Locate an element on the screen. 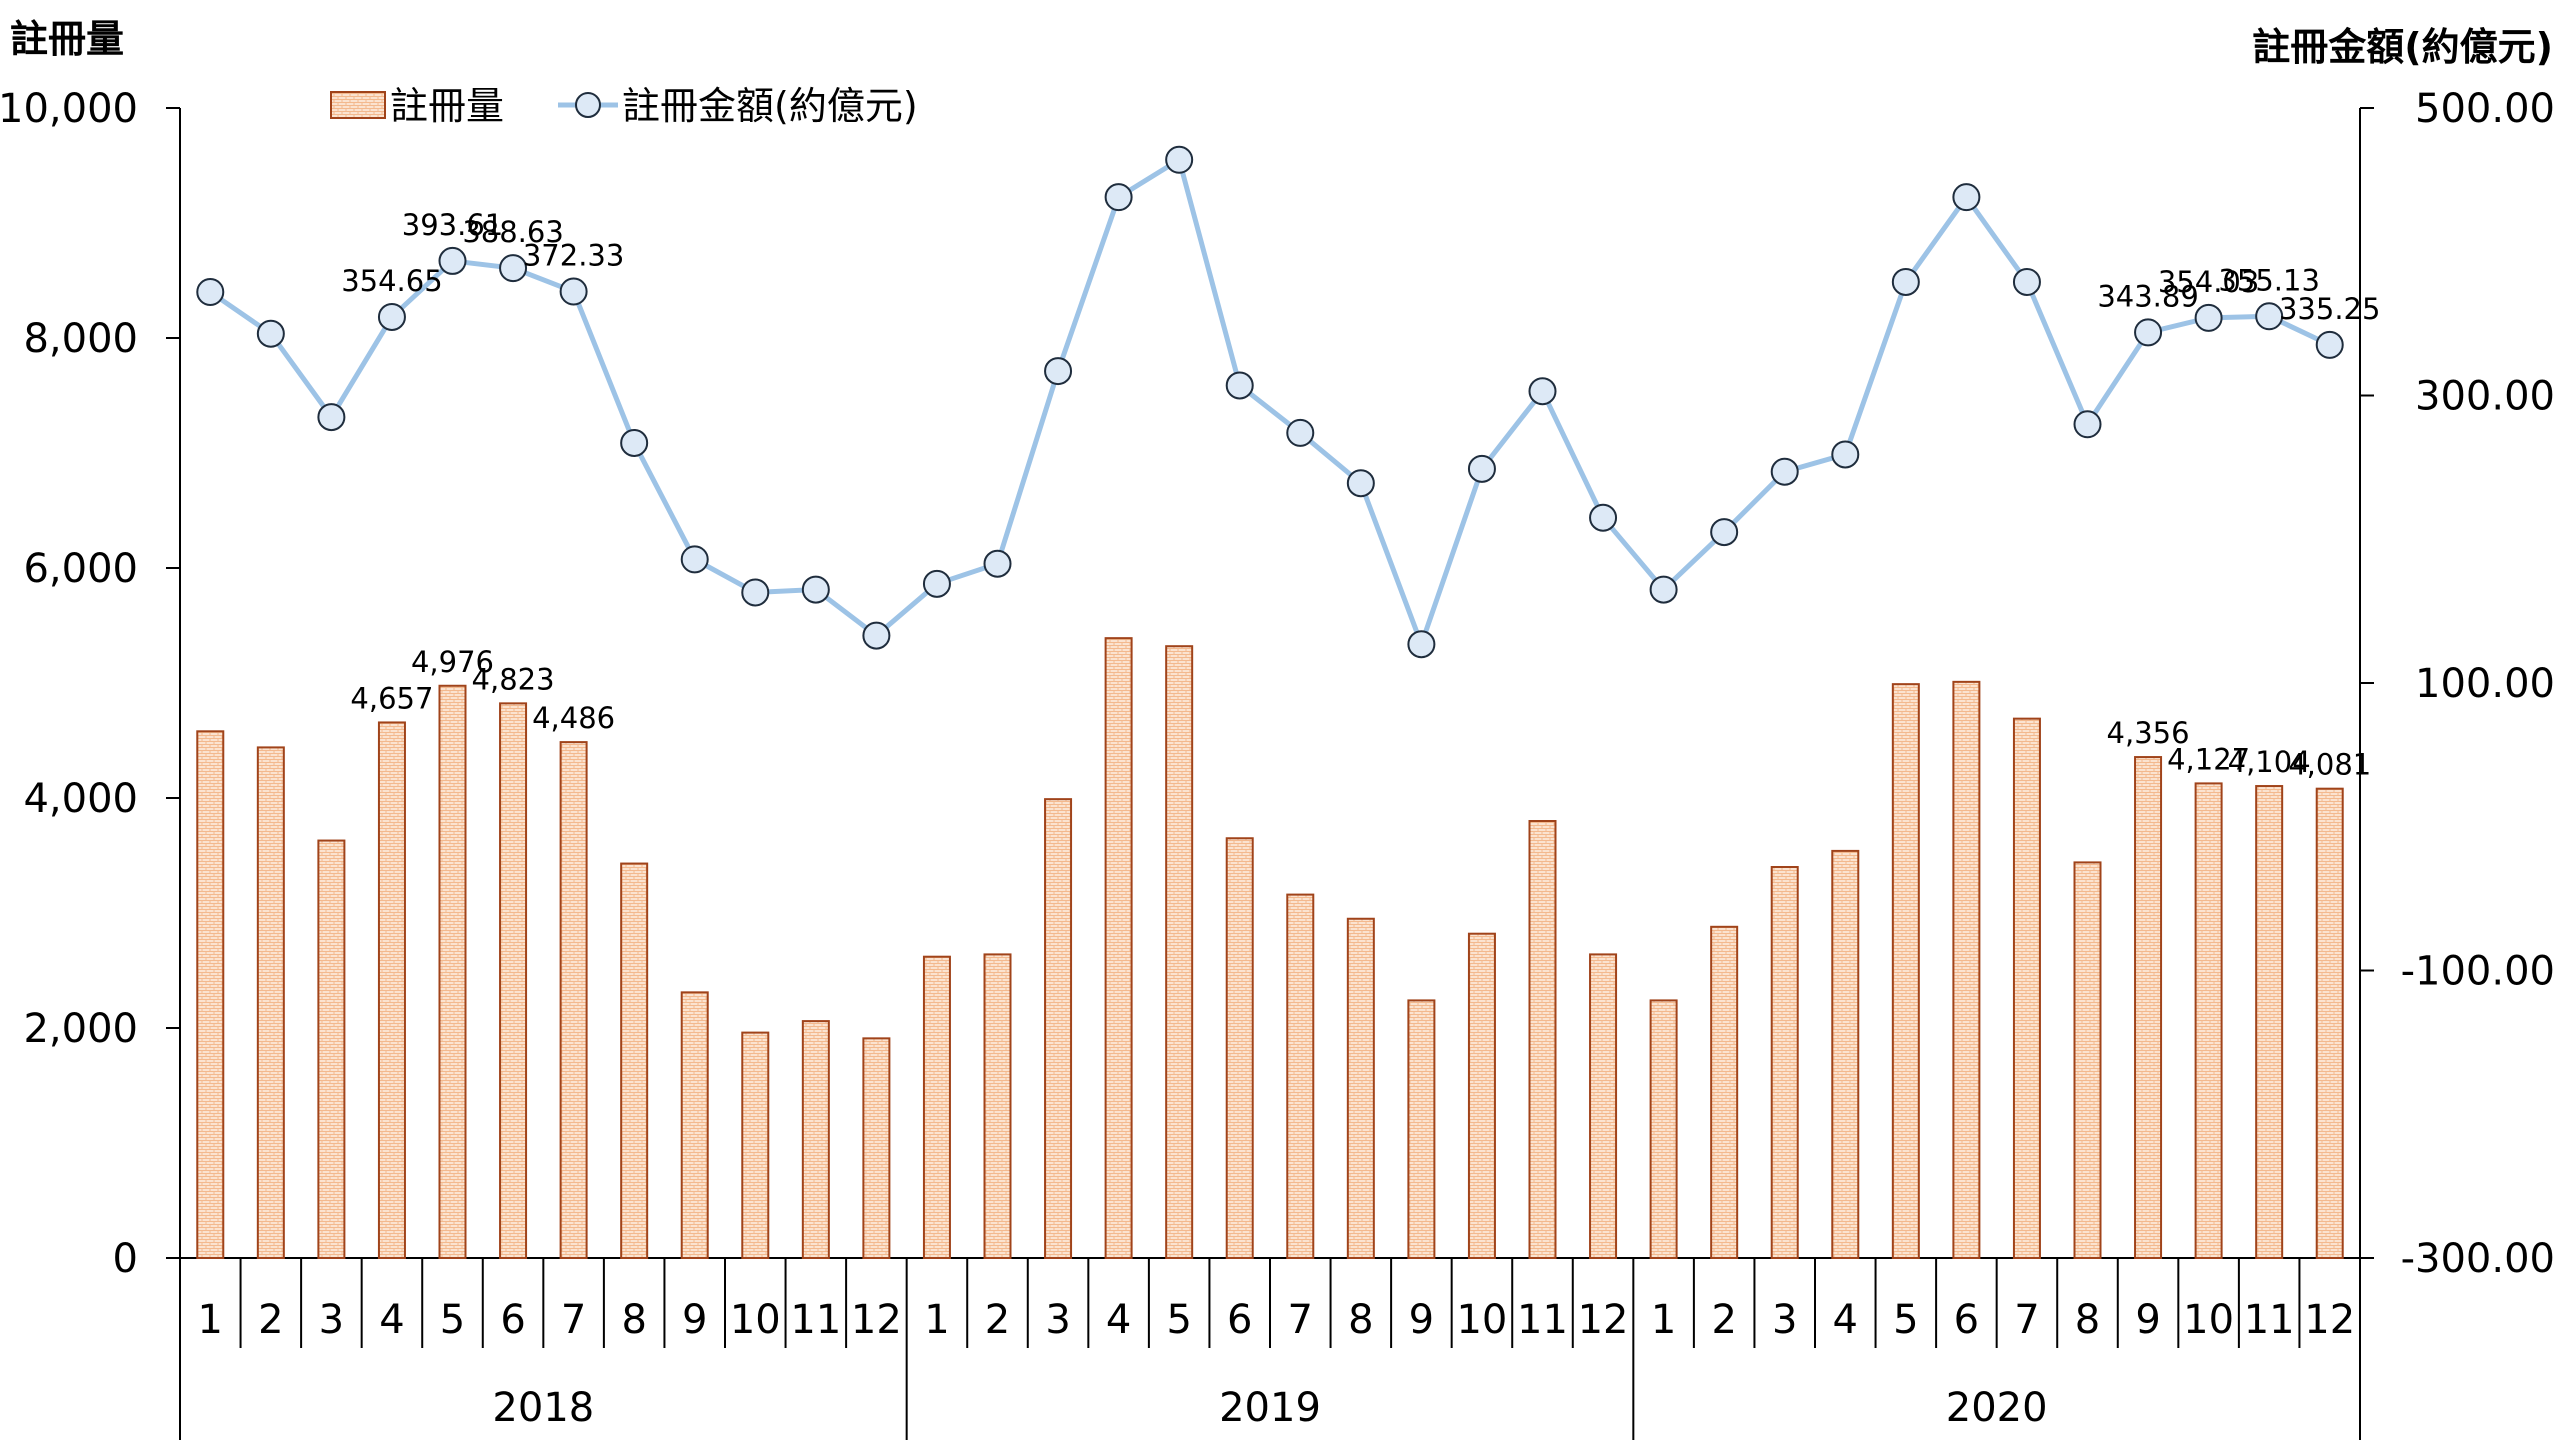 This screenshot has height=1440, width=2560. year-label: 2018 is located at coordinates (543, 1408).